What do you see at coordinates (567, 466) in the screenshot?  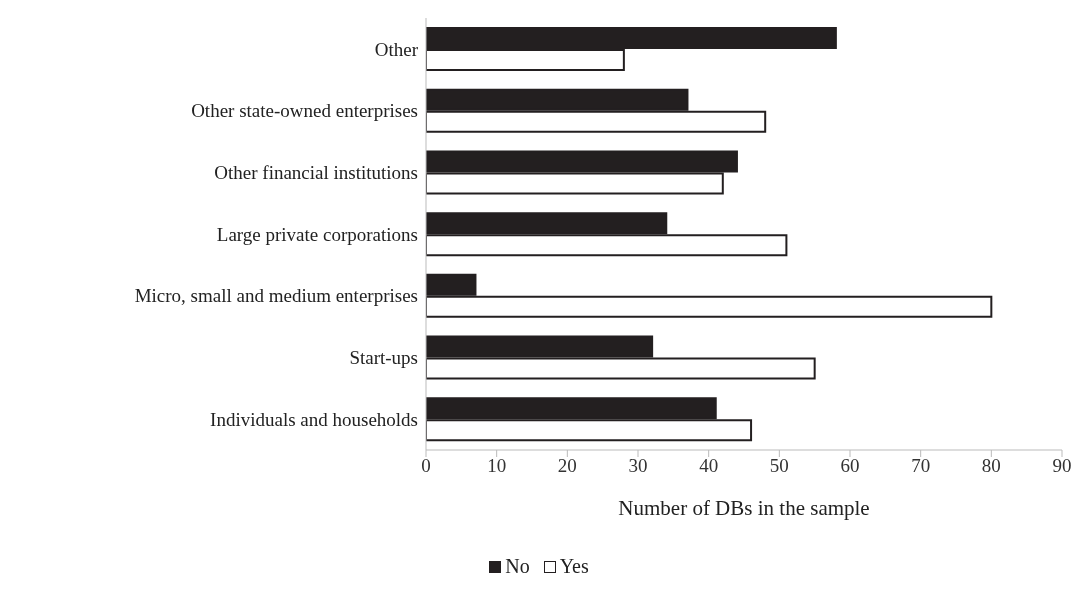 I see `x-tick-label: 20` at bounding box center [567, 466].